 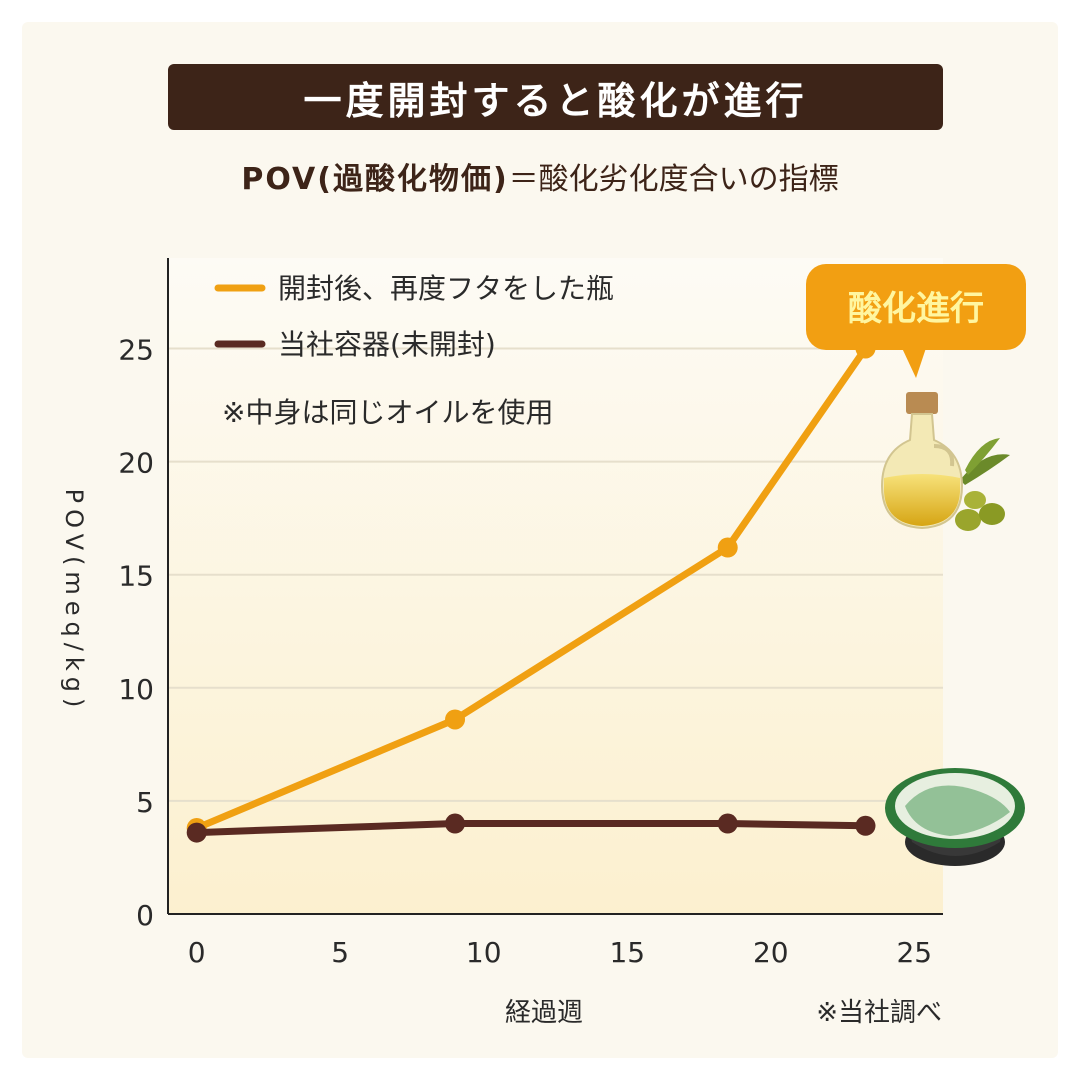 I want to click on title-banner: 一度開封すると酸化が進行, so click(x=555, y=97).